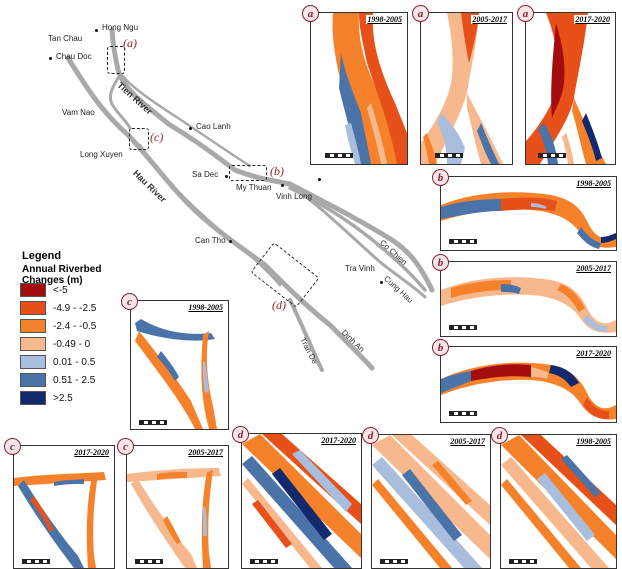 The width and height of the screenshot is (622, 569). What do you see at coordinates (213, 126) in the screenshot?
I see `town-cao-lanh: Cao Lanh` at bounding box center [213, 126].